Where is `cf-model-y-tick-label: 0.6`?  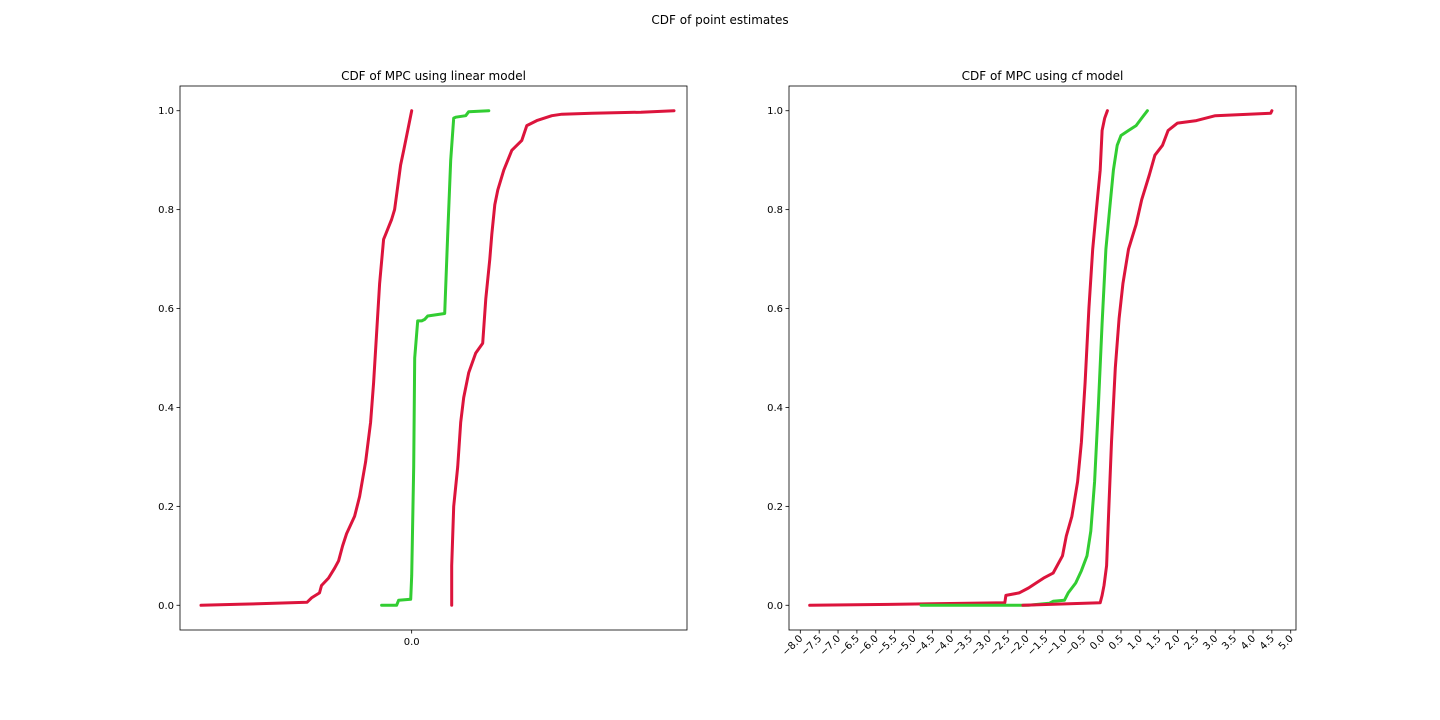
cf-model-y-tick-label: 0.6 is located at coordinates (775, 309).